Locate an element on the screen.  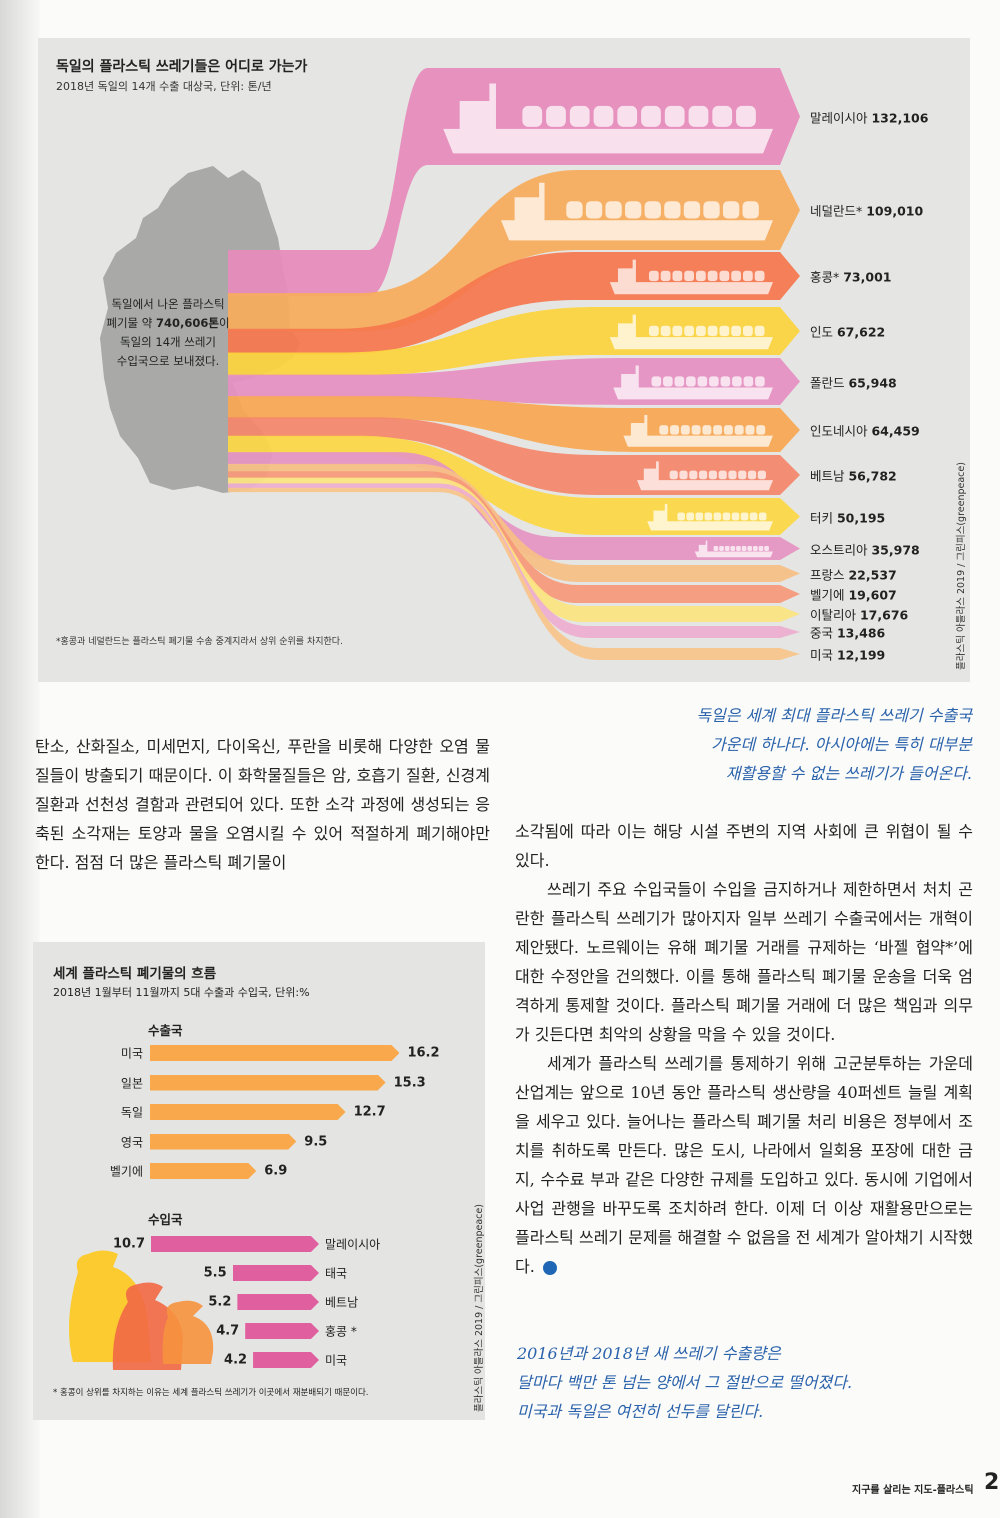
destination-label: 오스트리아 35,978 is located at coordinates (865, 548).